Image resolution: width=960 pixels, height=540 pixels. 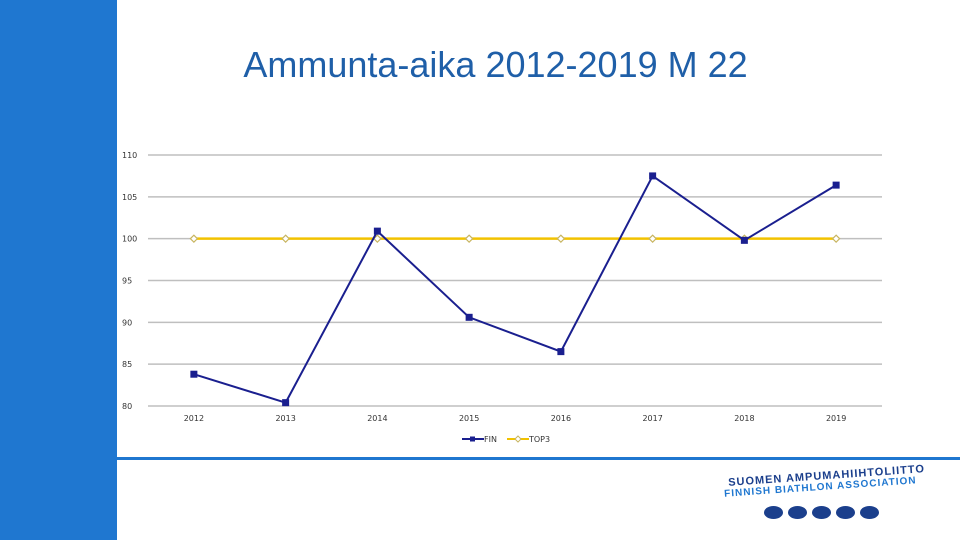 I want to click on x-axis-labels: 2012 2013 2014 2015 2016 2017 2018 2019, so click(x=515, y=418).